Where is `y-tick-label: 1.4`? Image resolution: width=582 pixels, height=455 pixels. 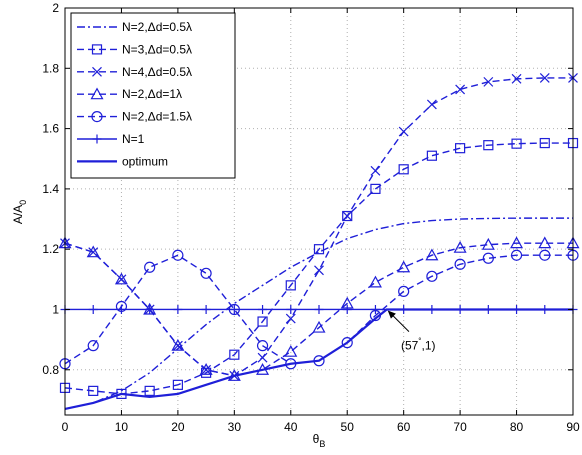 y-tick-label: 1.4 is located at coordinates (50, 189).